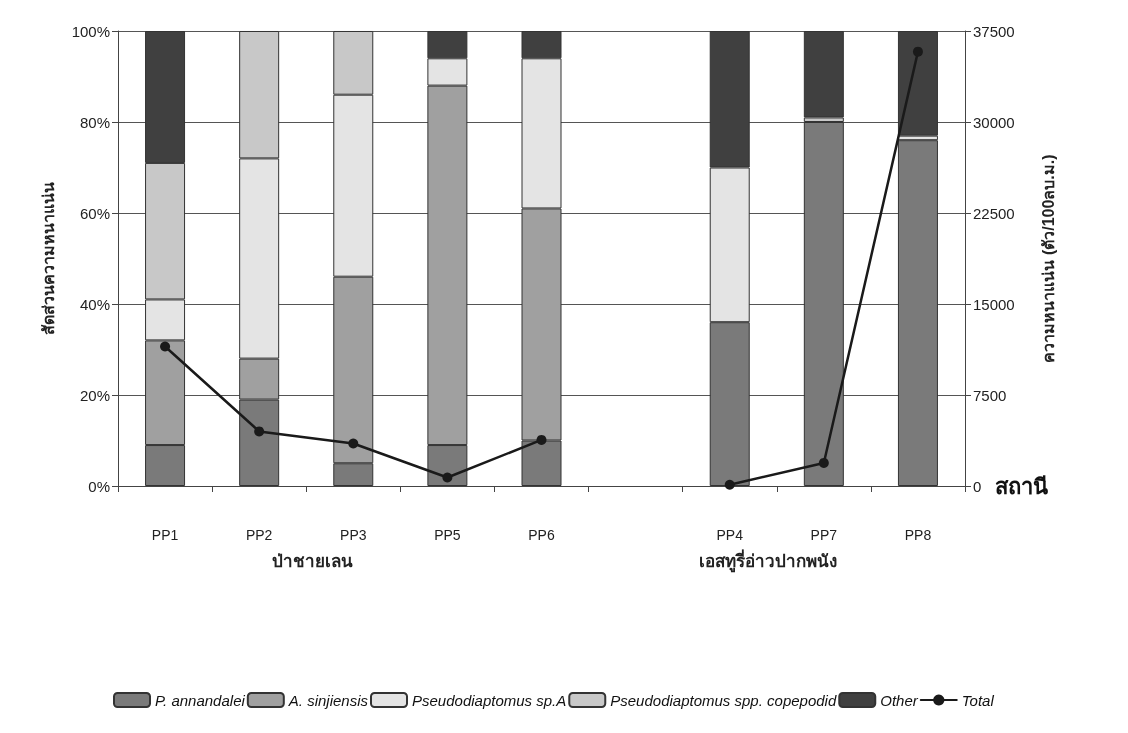 Image resolution: width=1128 pixels, height=733 pixels. What do you see at coordinates (447, 535) in the screenshot?
I see `x-tick-label: PP5` at bounding box center [447, 535].